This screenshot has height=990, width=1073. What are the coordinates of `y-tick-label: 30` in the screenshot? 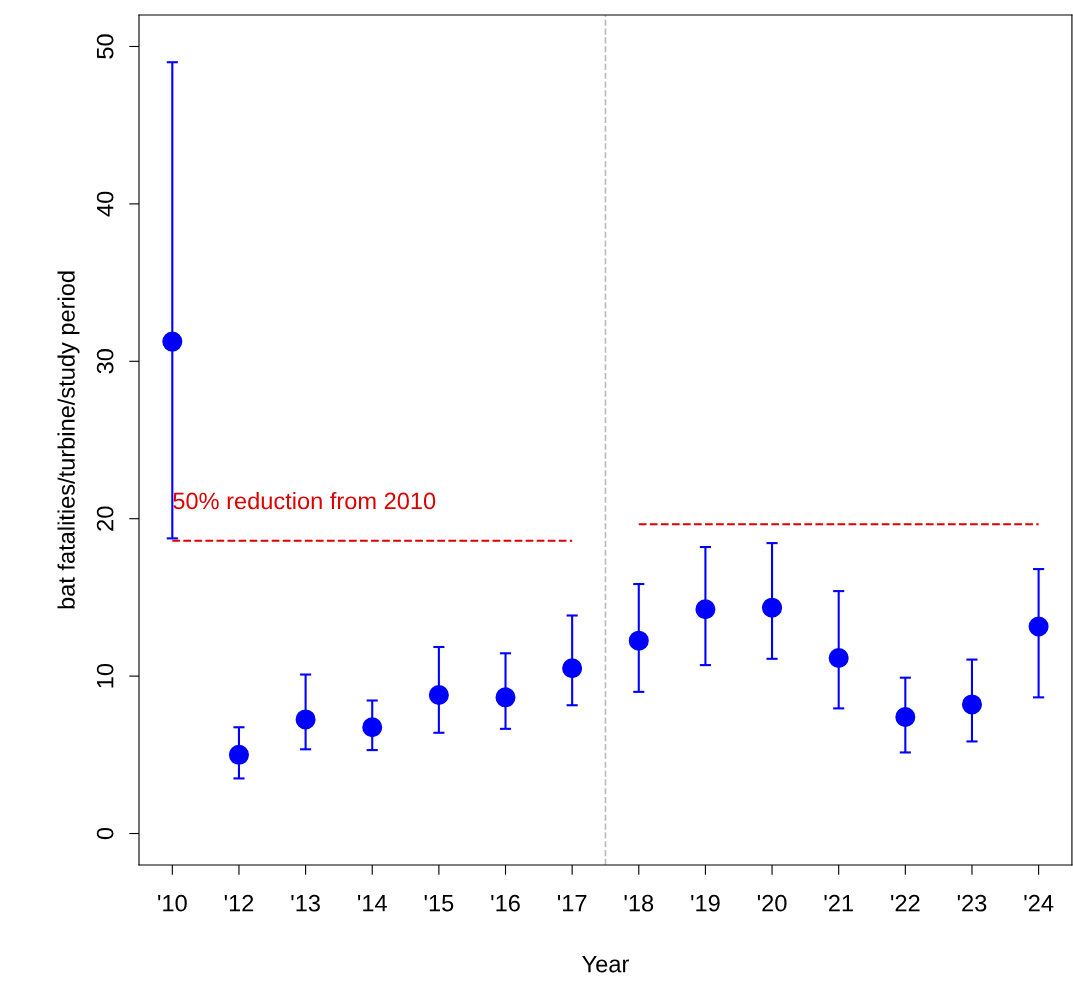 It's located at (105, 361).